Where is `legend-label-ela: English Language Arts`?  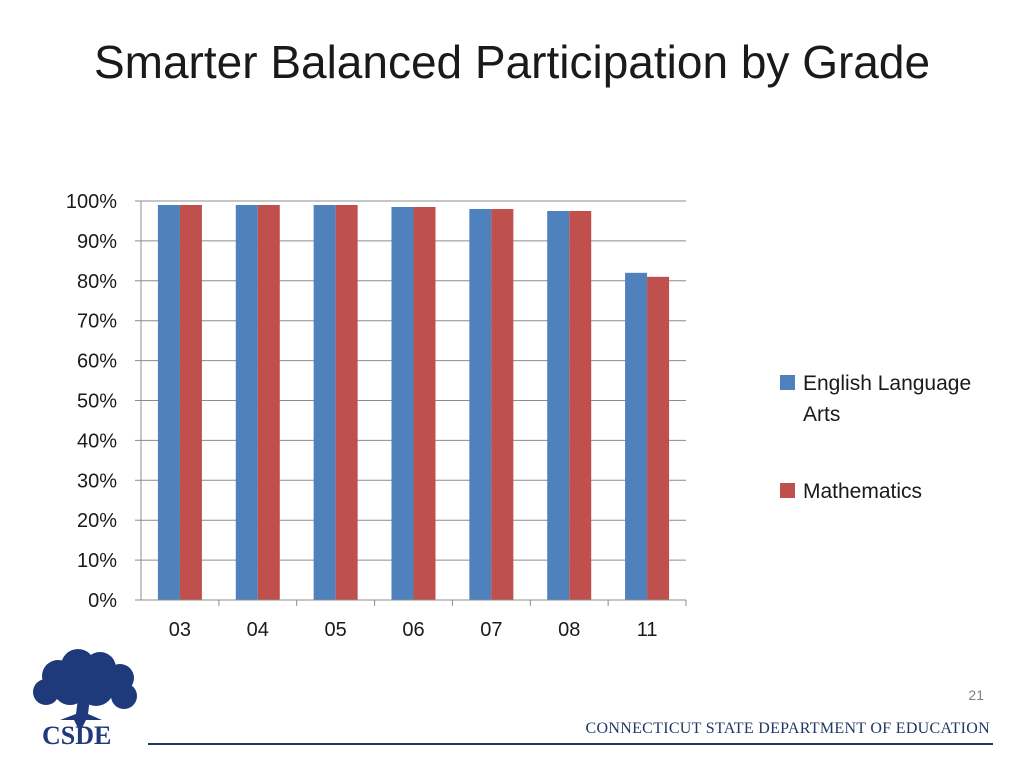
legend-label-ela: English Language Arts is located at coordinates (887, 399).